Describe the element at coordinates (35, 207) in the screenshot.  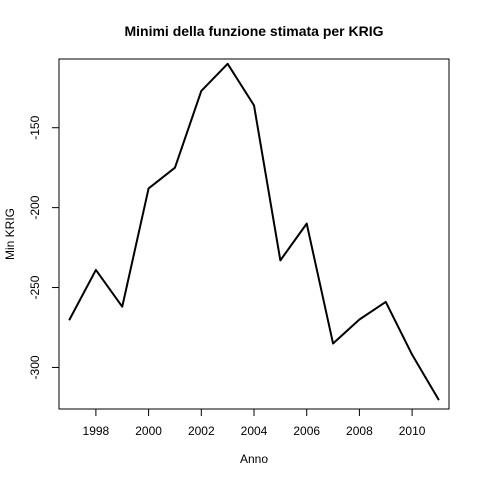
I see `y-tick-label: -200` at that location.